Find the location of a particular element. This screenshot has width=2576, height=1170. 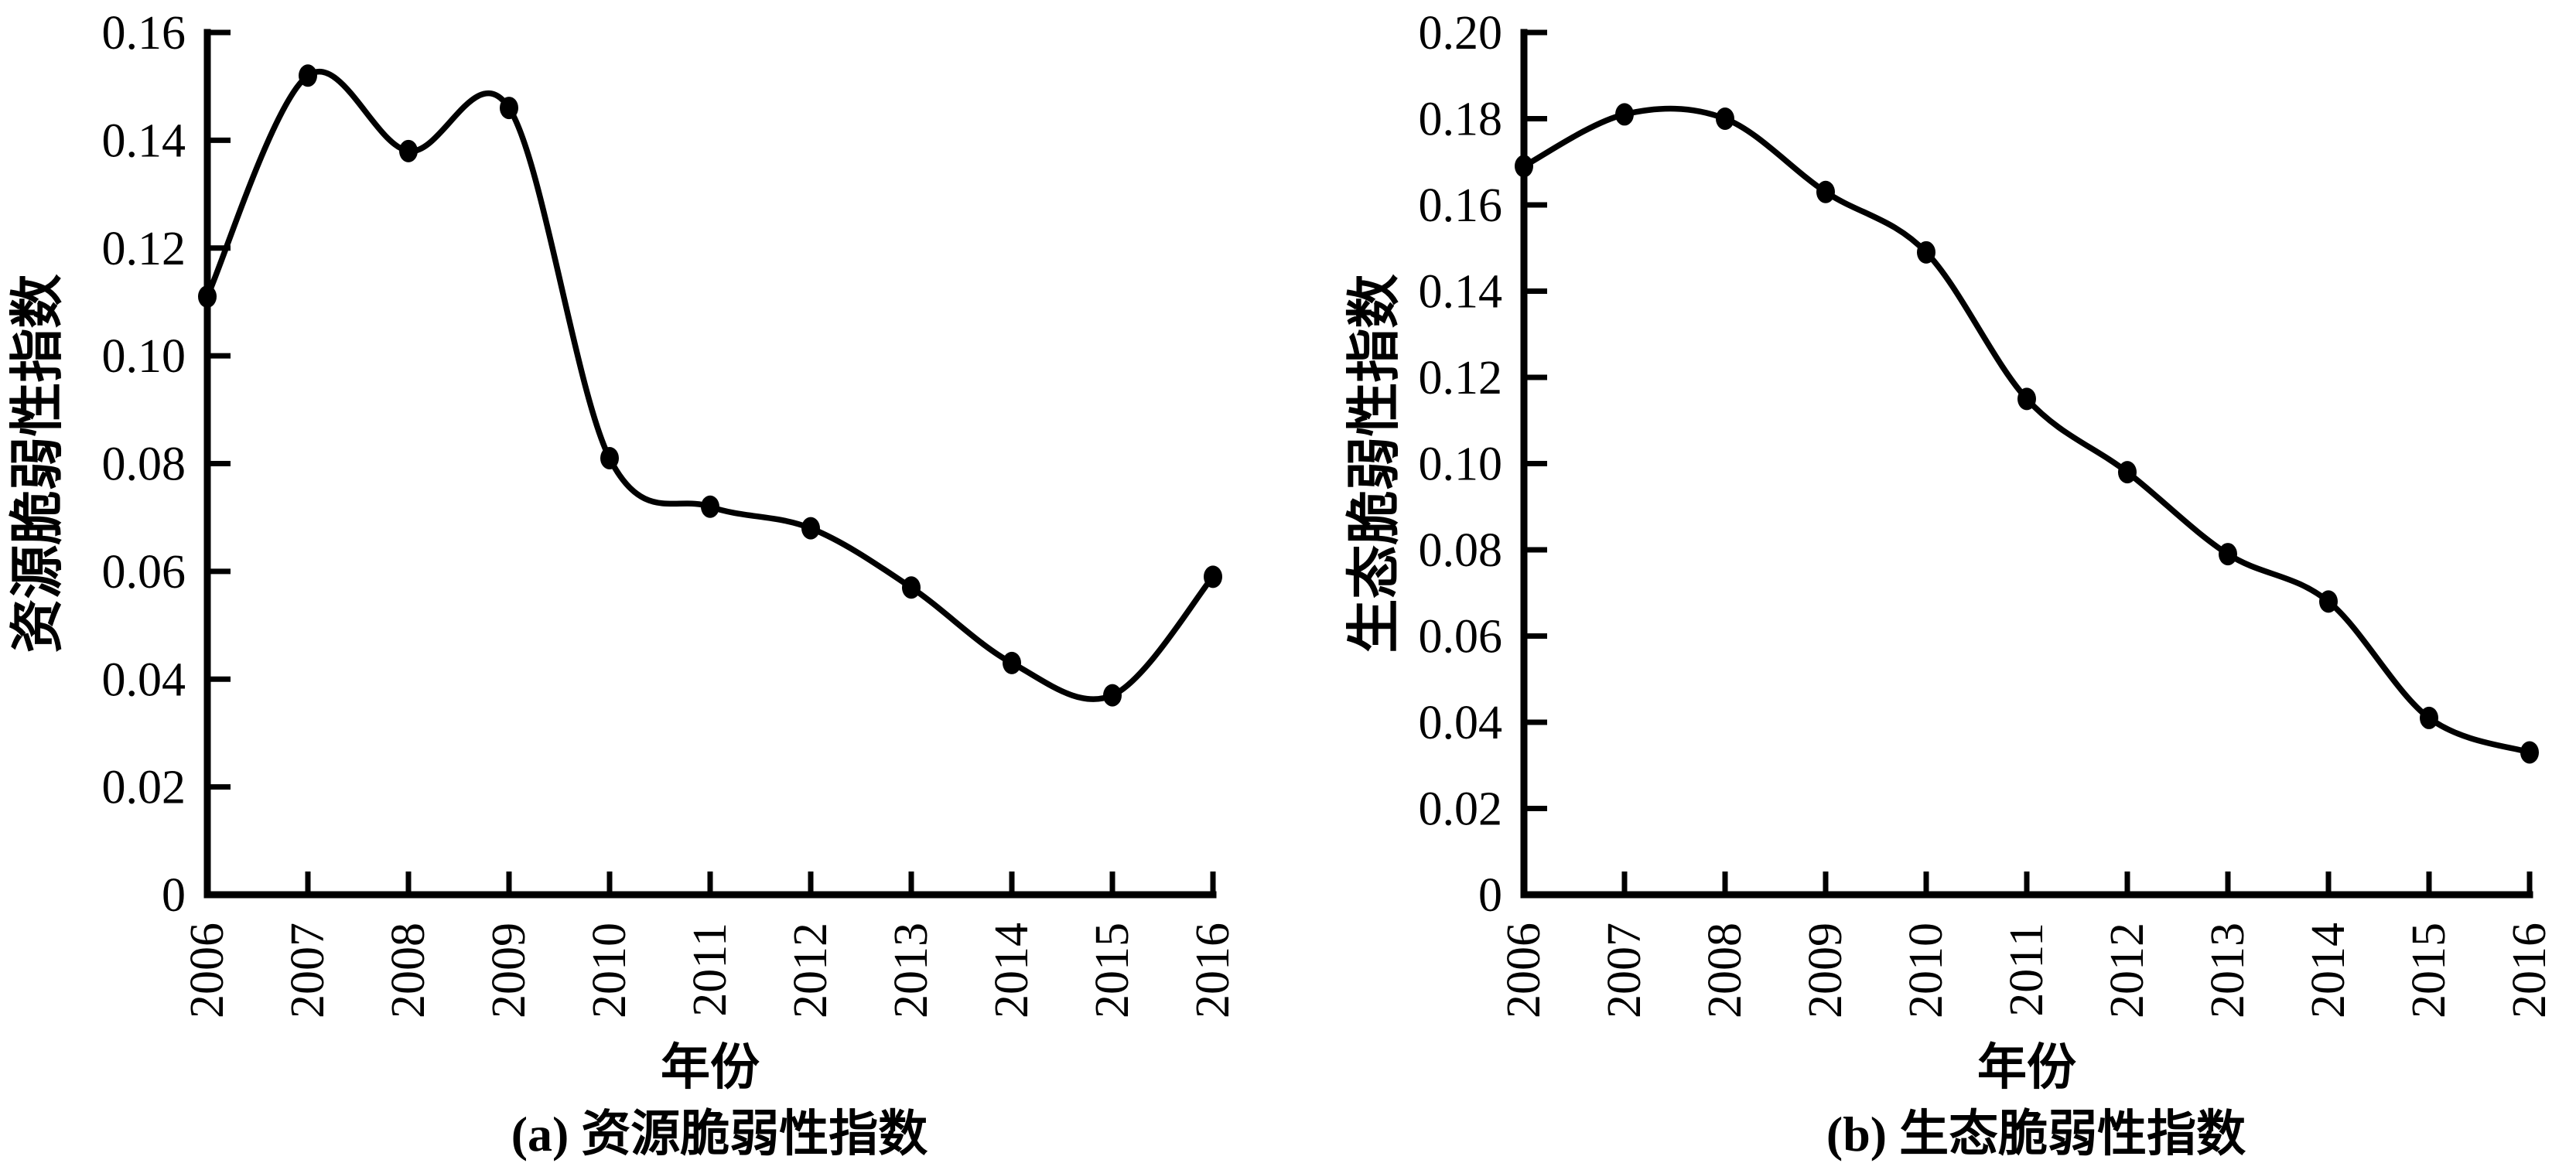

y-tick-label: 0.20 is located at coordinates (1461, 33).